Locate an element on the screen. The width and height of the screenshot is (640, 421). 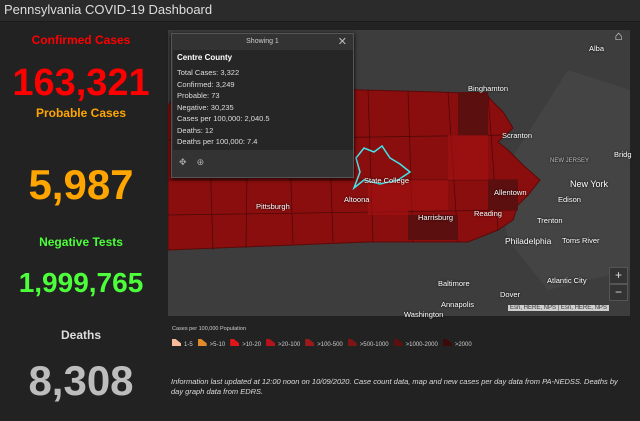
map-label: New York is located at coordinates (589, 184).